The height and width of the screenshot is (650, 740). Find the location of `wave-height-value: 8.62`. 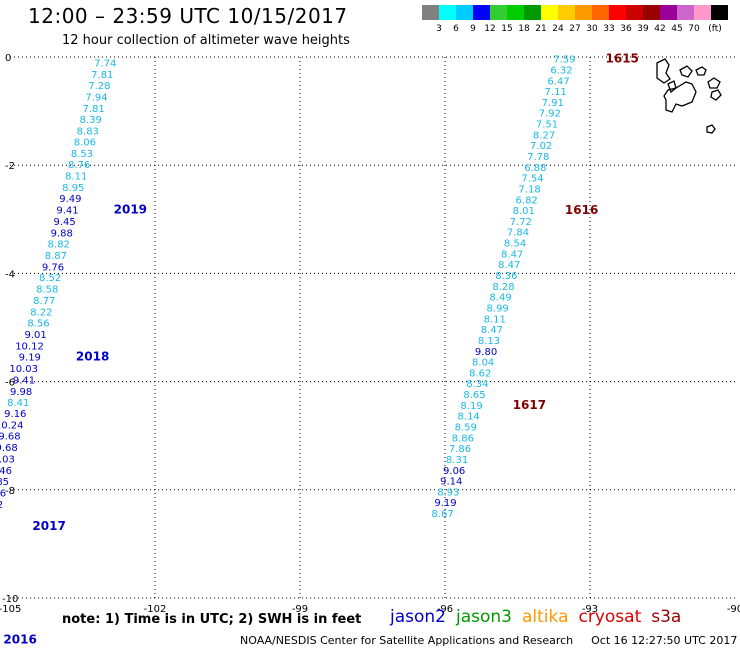

wave-height-value: 8.62 is located at coordinates (480, 373).